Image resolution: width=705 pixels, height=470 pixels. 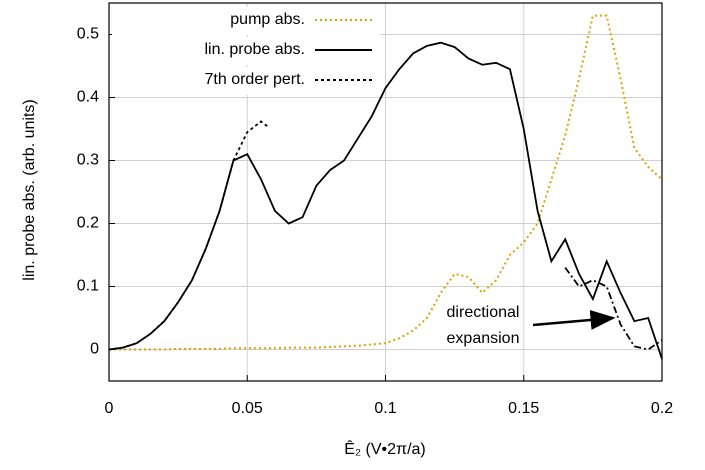 I want to click on legend: pump abs. lin. probe abs. 7th order pert., so click(x=246, y=51).